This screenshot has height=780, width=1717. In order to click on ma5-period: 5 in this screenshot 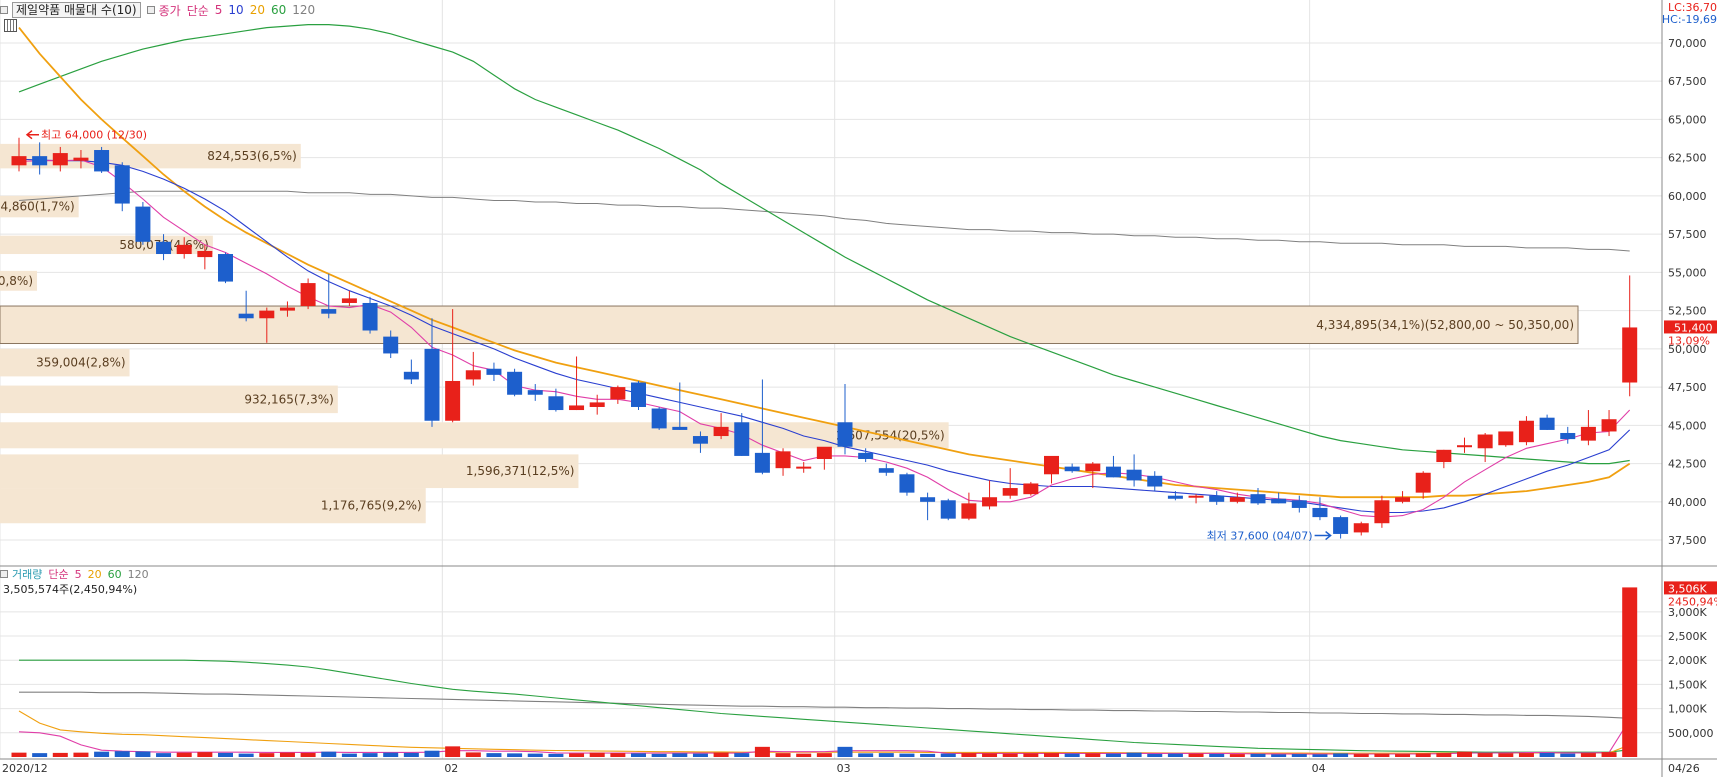, I will do `click(218, 10)`.